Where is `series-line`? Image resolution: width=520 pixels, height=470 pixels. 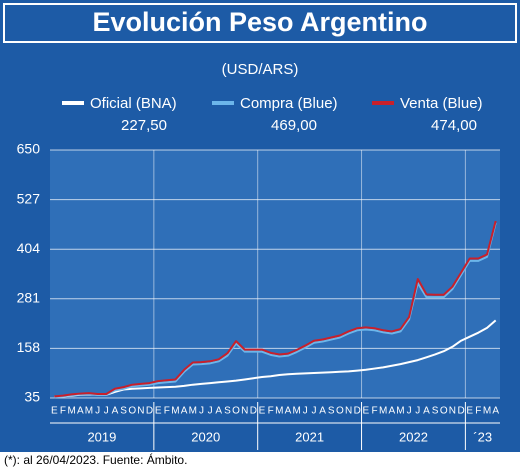
series-line is located at coordinates (275, 358).